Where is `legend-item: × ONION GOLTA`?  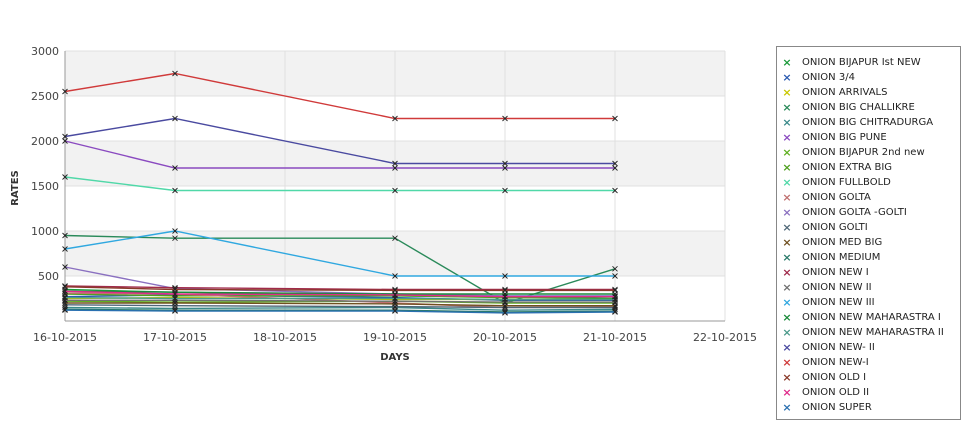 legend-item: × ONION GOLTA is located at coordinates (868, 197).